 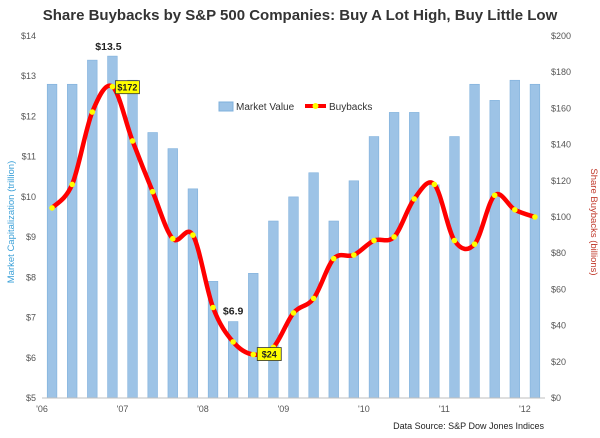 What do you see at coordinates (468, 426) in the screenshot?
I see `data-source: Data Source: S&P Dow Jones Indices` at bounding box center [468, 426].